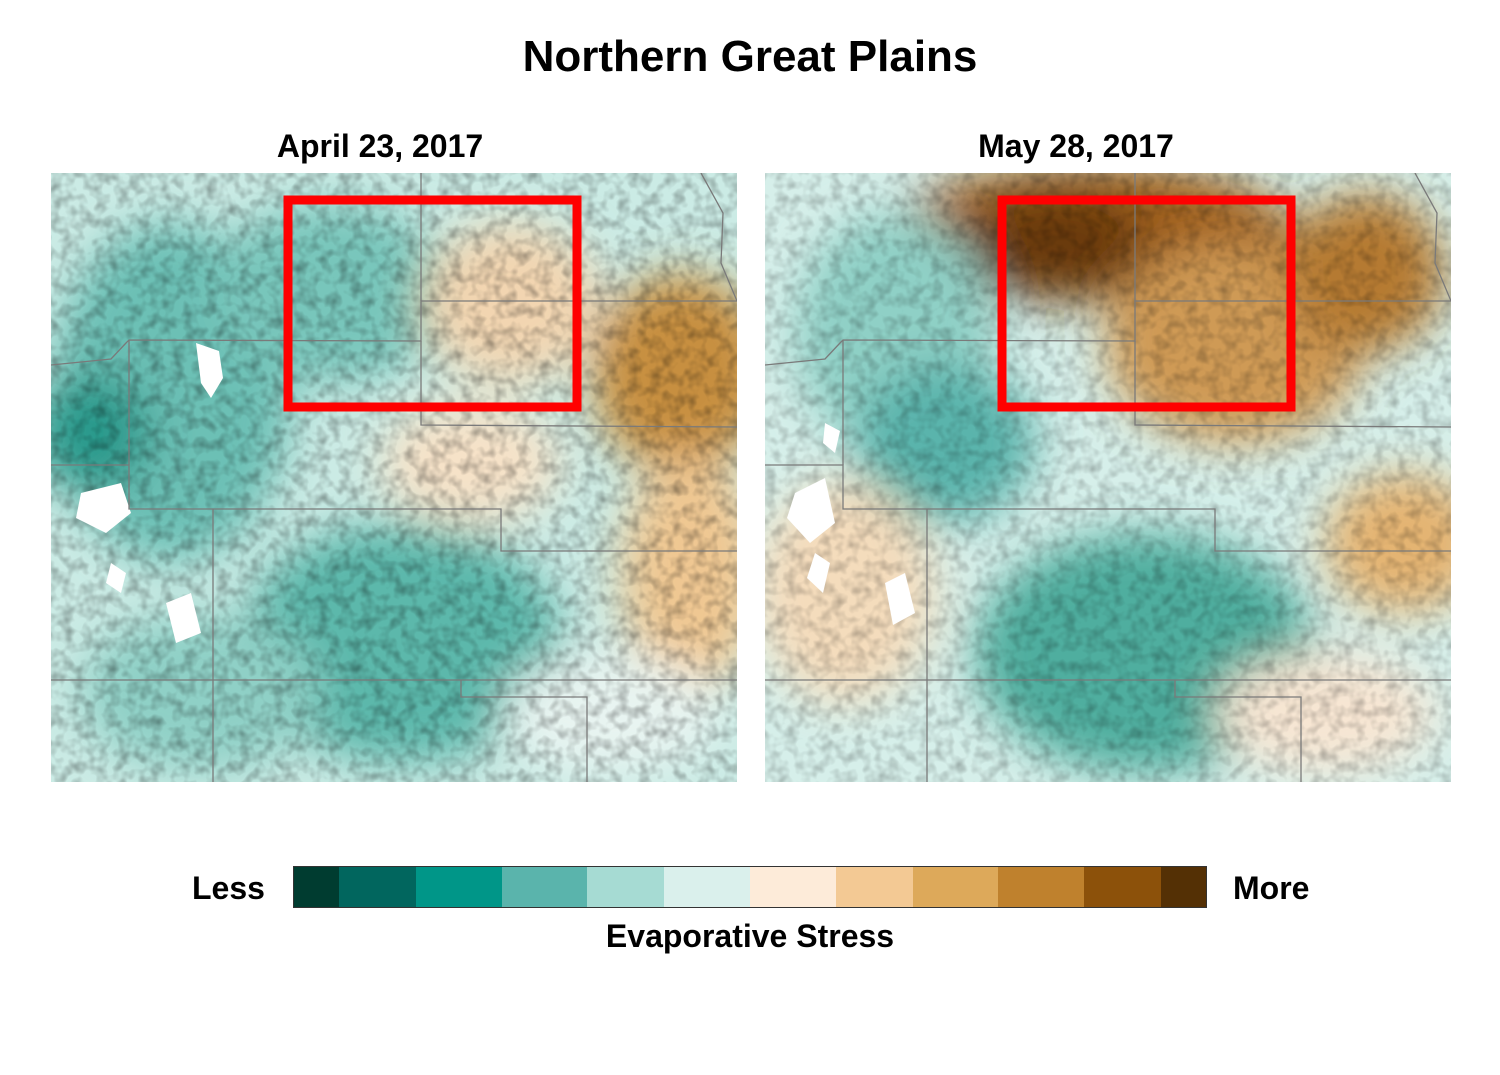 The width and height of the screenshot is (1500, 1075). Describe the element at coordinates (1271, 888) in the screenshot. I see `legend-high-label: More` at that location.